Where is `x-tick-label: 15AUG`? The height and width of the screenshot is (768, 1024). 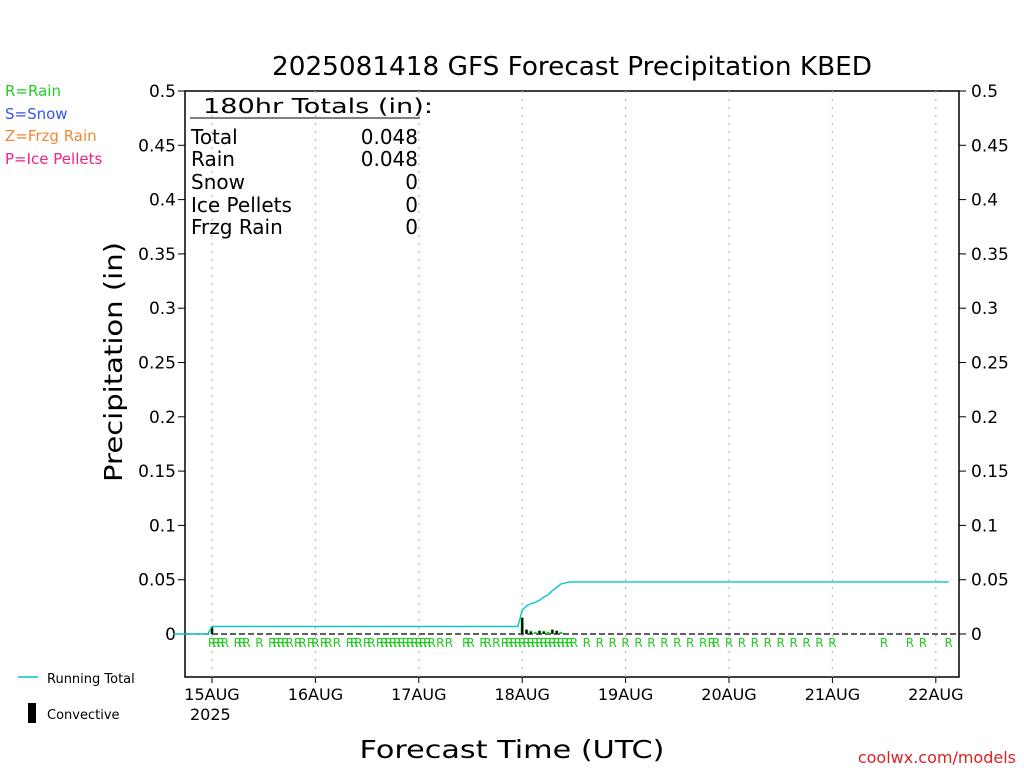
x-tick-label: 15AUG is located at coordinates (211, 694).